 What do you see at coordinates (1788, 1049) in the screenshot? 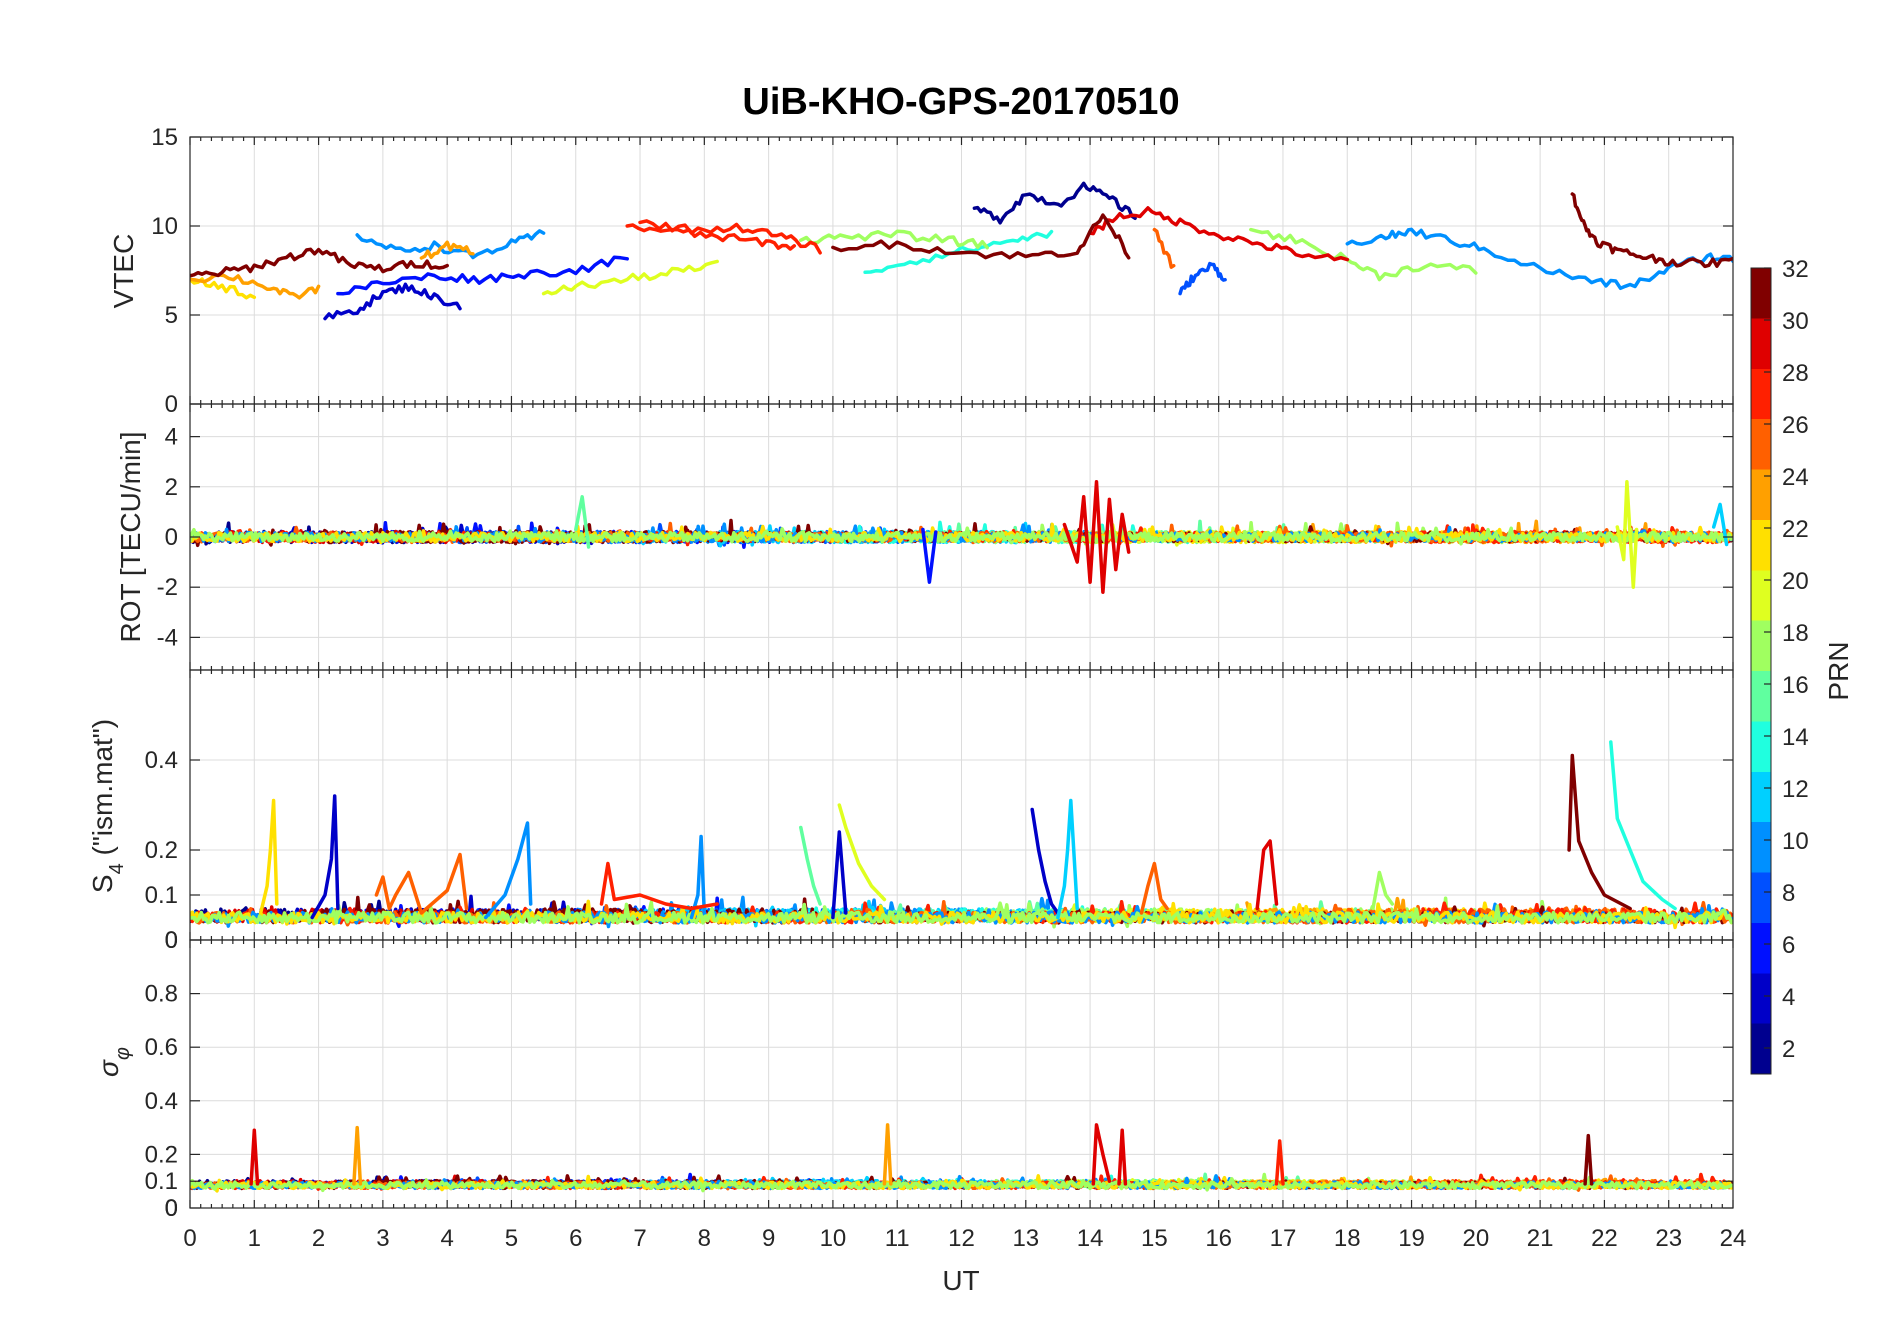
I see `colorbar-tick-label: 2` at bounding box center [1788, 1049].